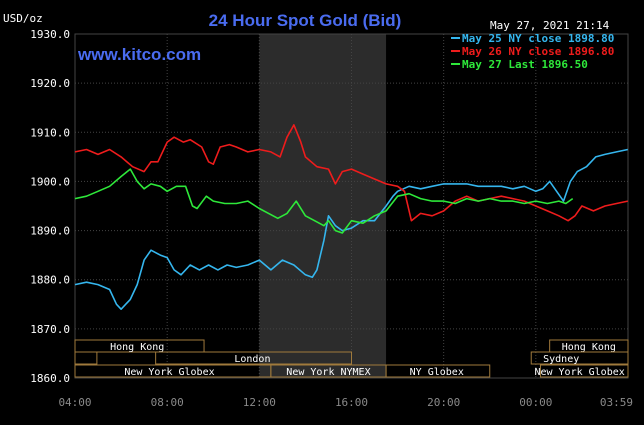 This screenshot has height=425, width=644. I want to click on legend-entry: May 26 NY close 1896.80, so click(538, 51).